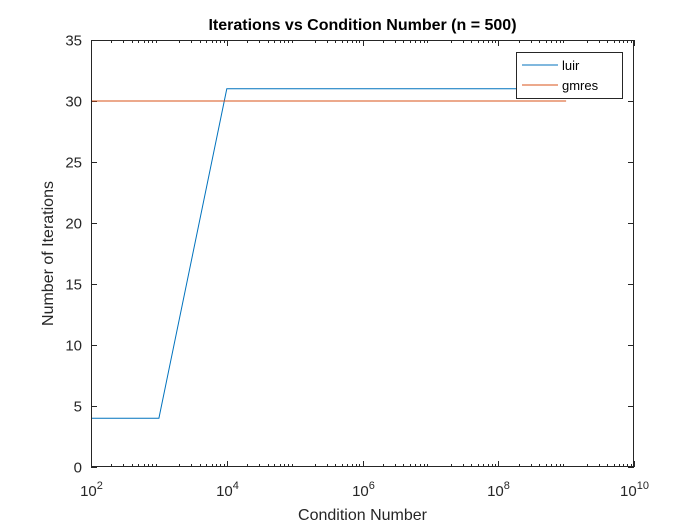 The width and height of the screenshot is (700, 525). Describe the element at coordinates (73, 346) in the screenshot. I see `y-tick-label: 10` at that location.